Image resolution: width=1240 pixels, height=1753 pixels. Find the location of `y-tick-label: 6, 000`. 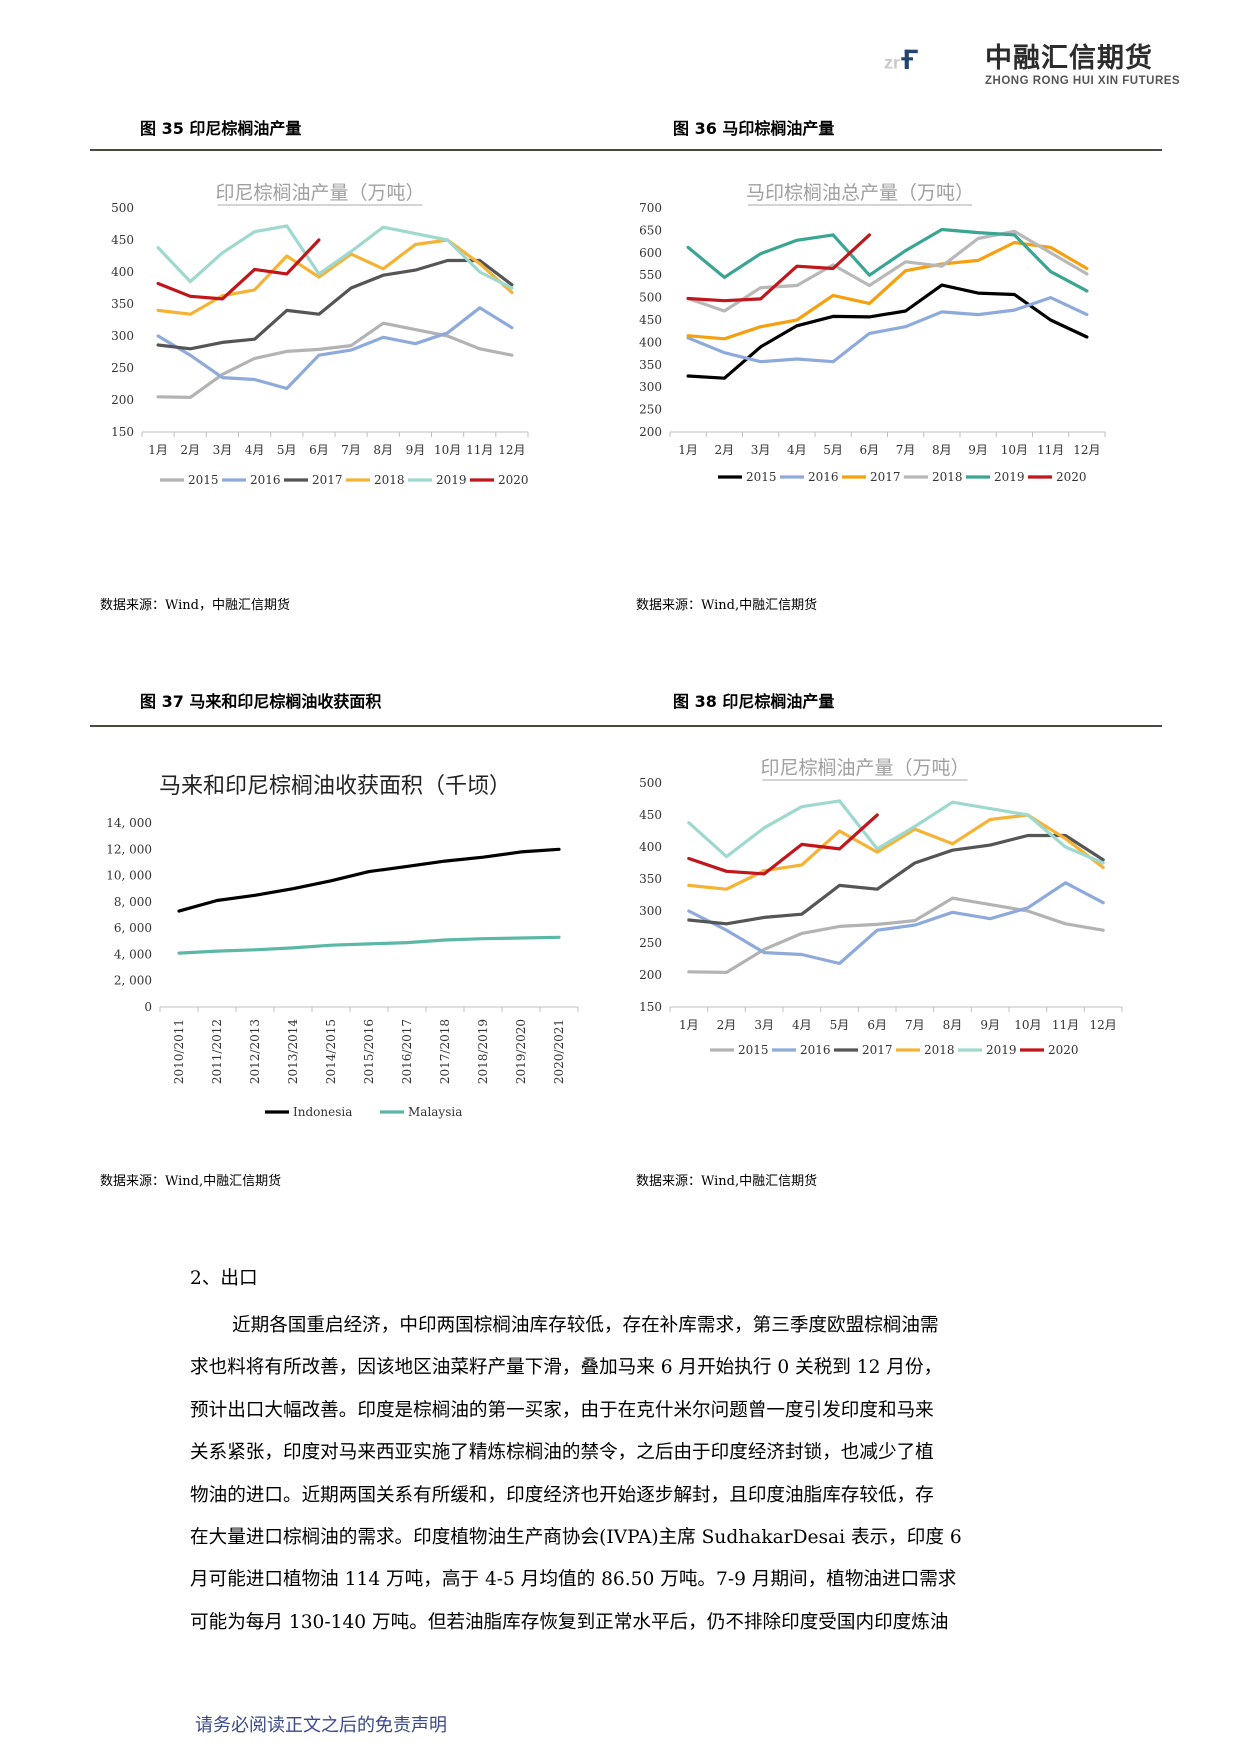

y-tick-label: 6, 000 is located at coordinates (133, 928).